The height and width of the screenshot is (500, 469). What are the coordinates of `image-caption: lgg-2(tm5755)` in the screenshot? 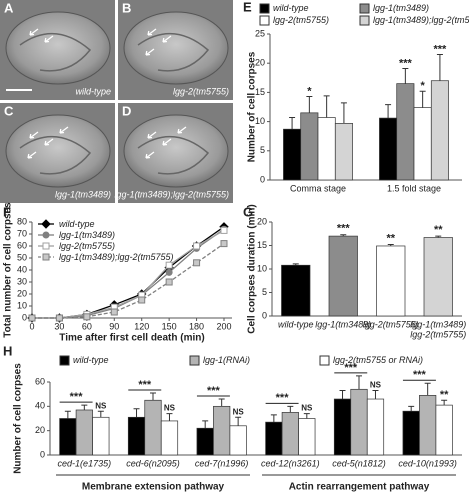 It's located at (201, 91).